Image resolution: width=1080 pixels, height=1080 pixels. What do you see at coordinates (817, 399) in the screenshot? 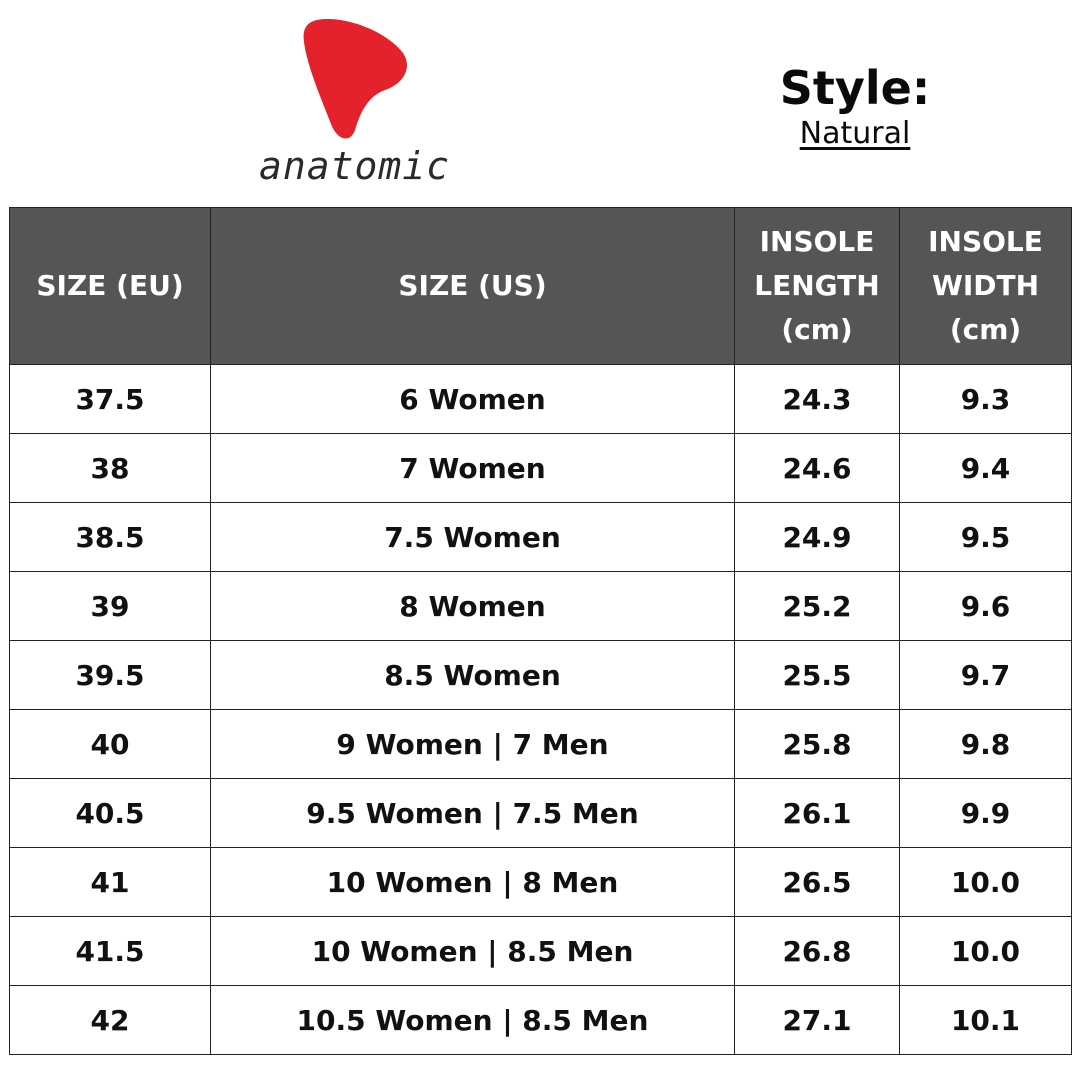
I see `cell-insole-length: 24.3` at bounding box center [817, 399].